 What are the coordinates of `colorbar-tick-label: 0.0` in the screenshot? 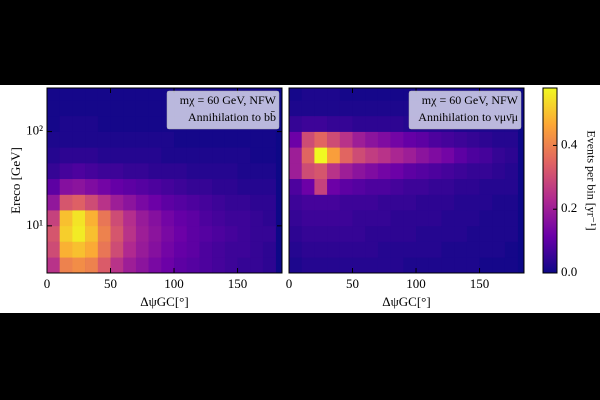 It's located at (569, 271).